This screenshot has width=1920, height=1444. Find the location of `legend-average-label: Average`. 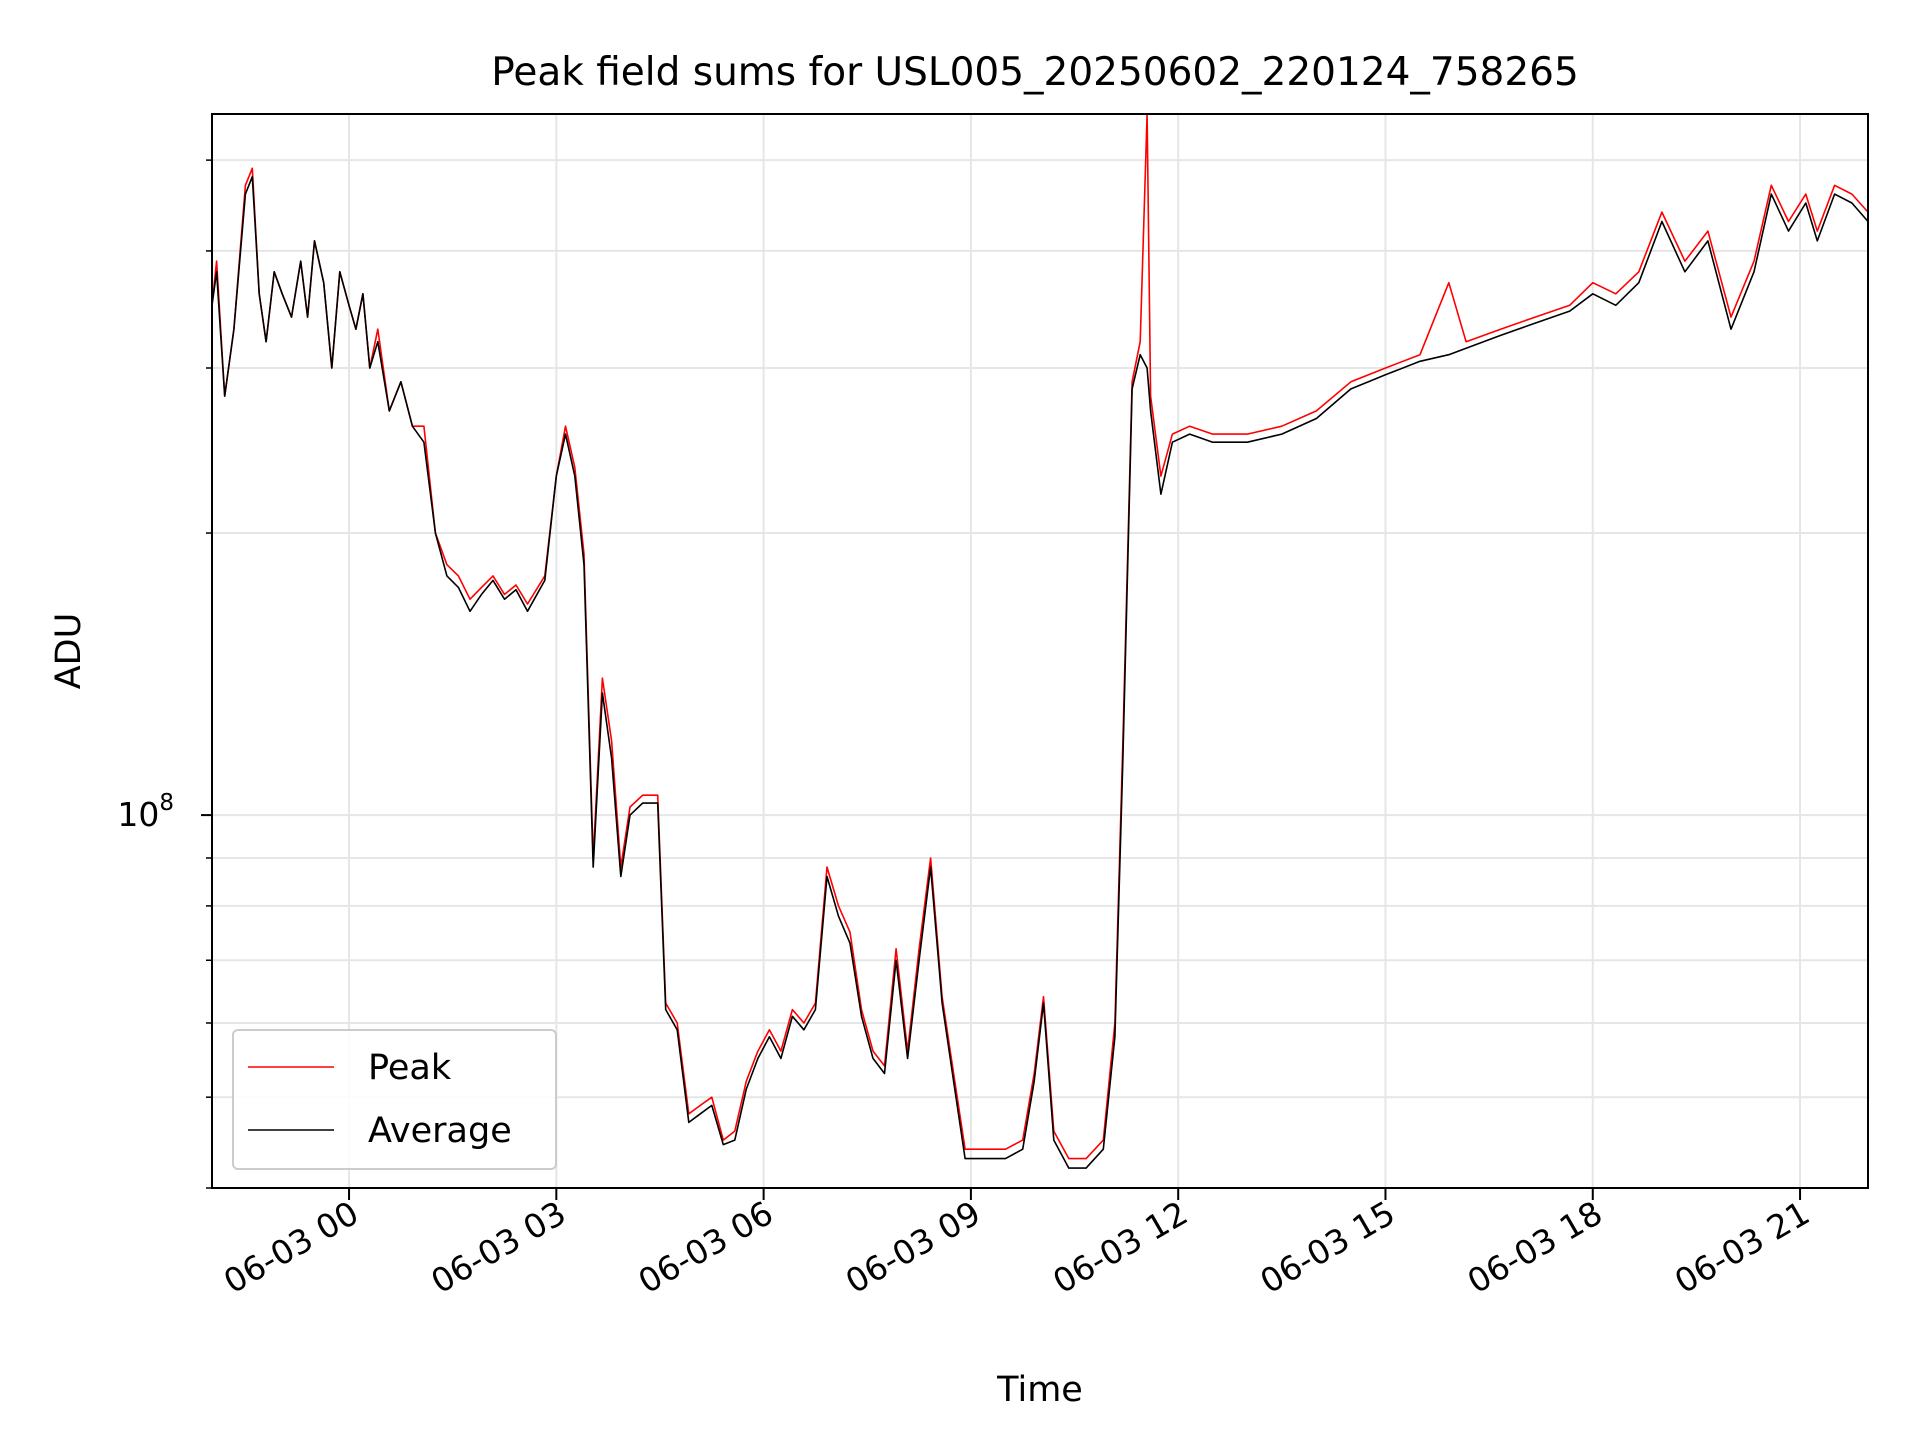

legend-average-label: Average is located at coordinates (440, 1131).